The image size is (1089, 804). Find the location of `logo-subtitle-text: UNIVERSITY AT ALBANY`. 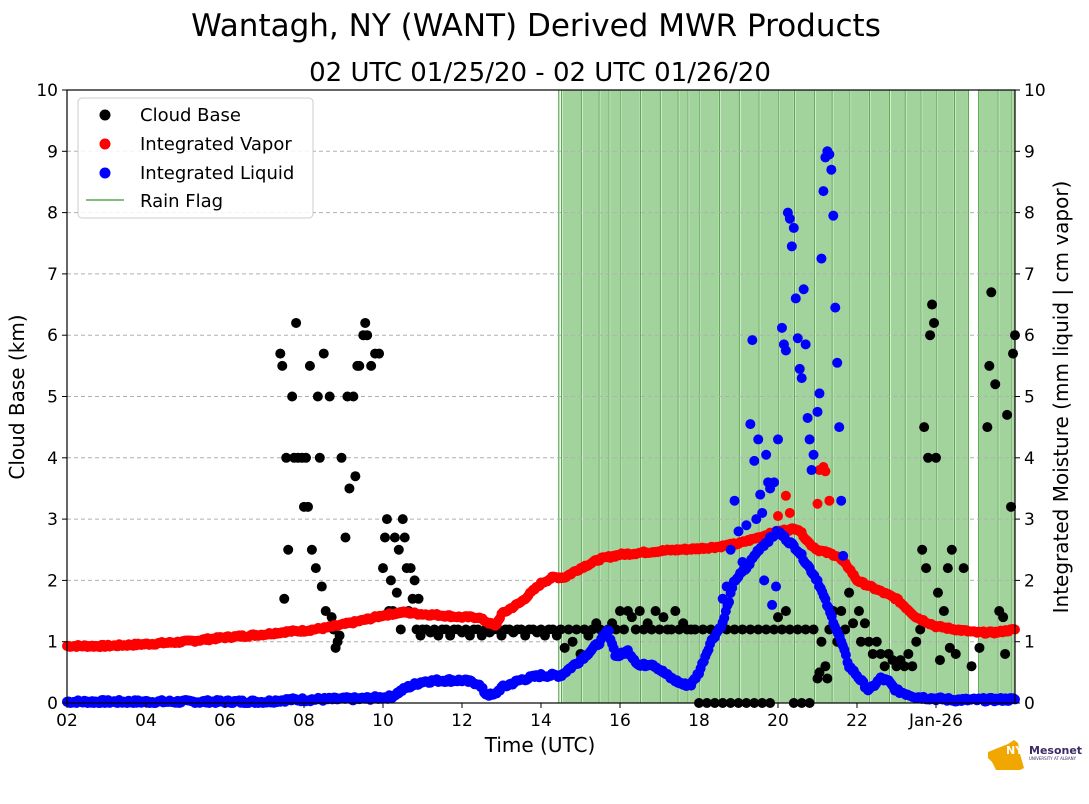

logo-subtitle-text: UNIVERSITY AT ALBANY is located at coordinates (1053, 758).